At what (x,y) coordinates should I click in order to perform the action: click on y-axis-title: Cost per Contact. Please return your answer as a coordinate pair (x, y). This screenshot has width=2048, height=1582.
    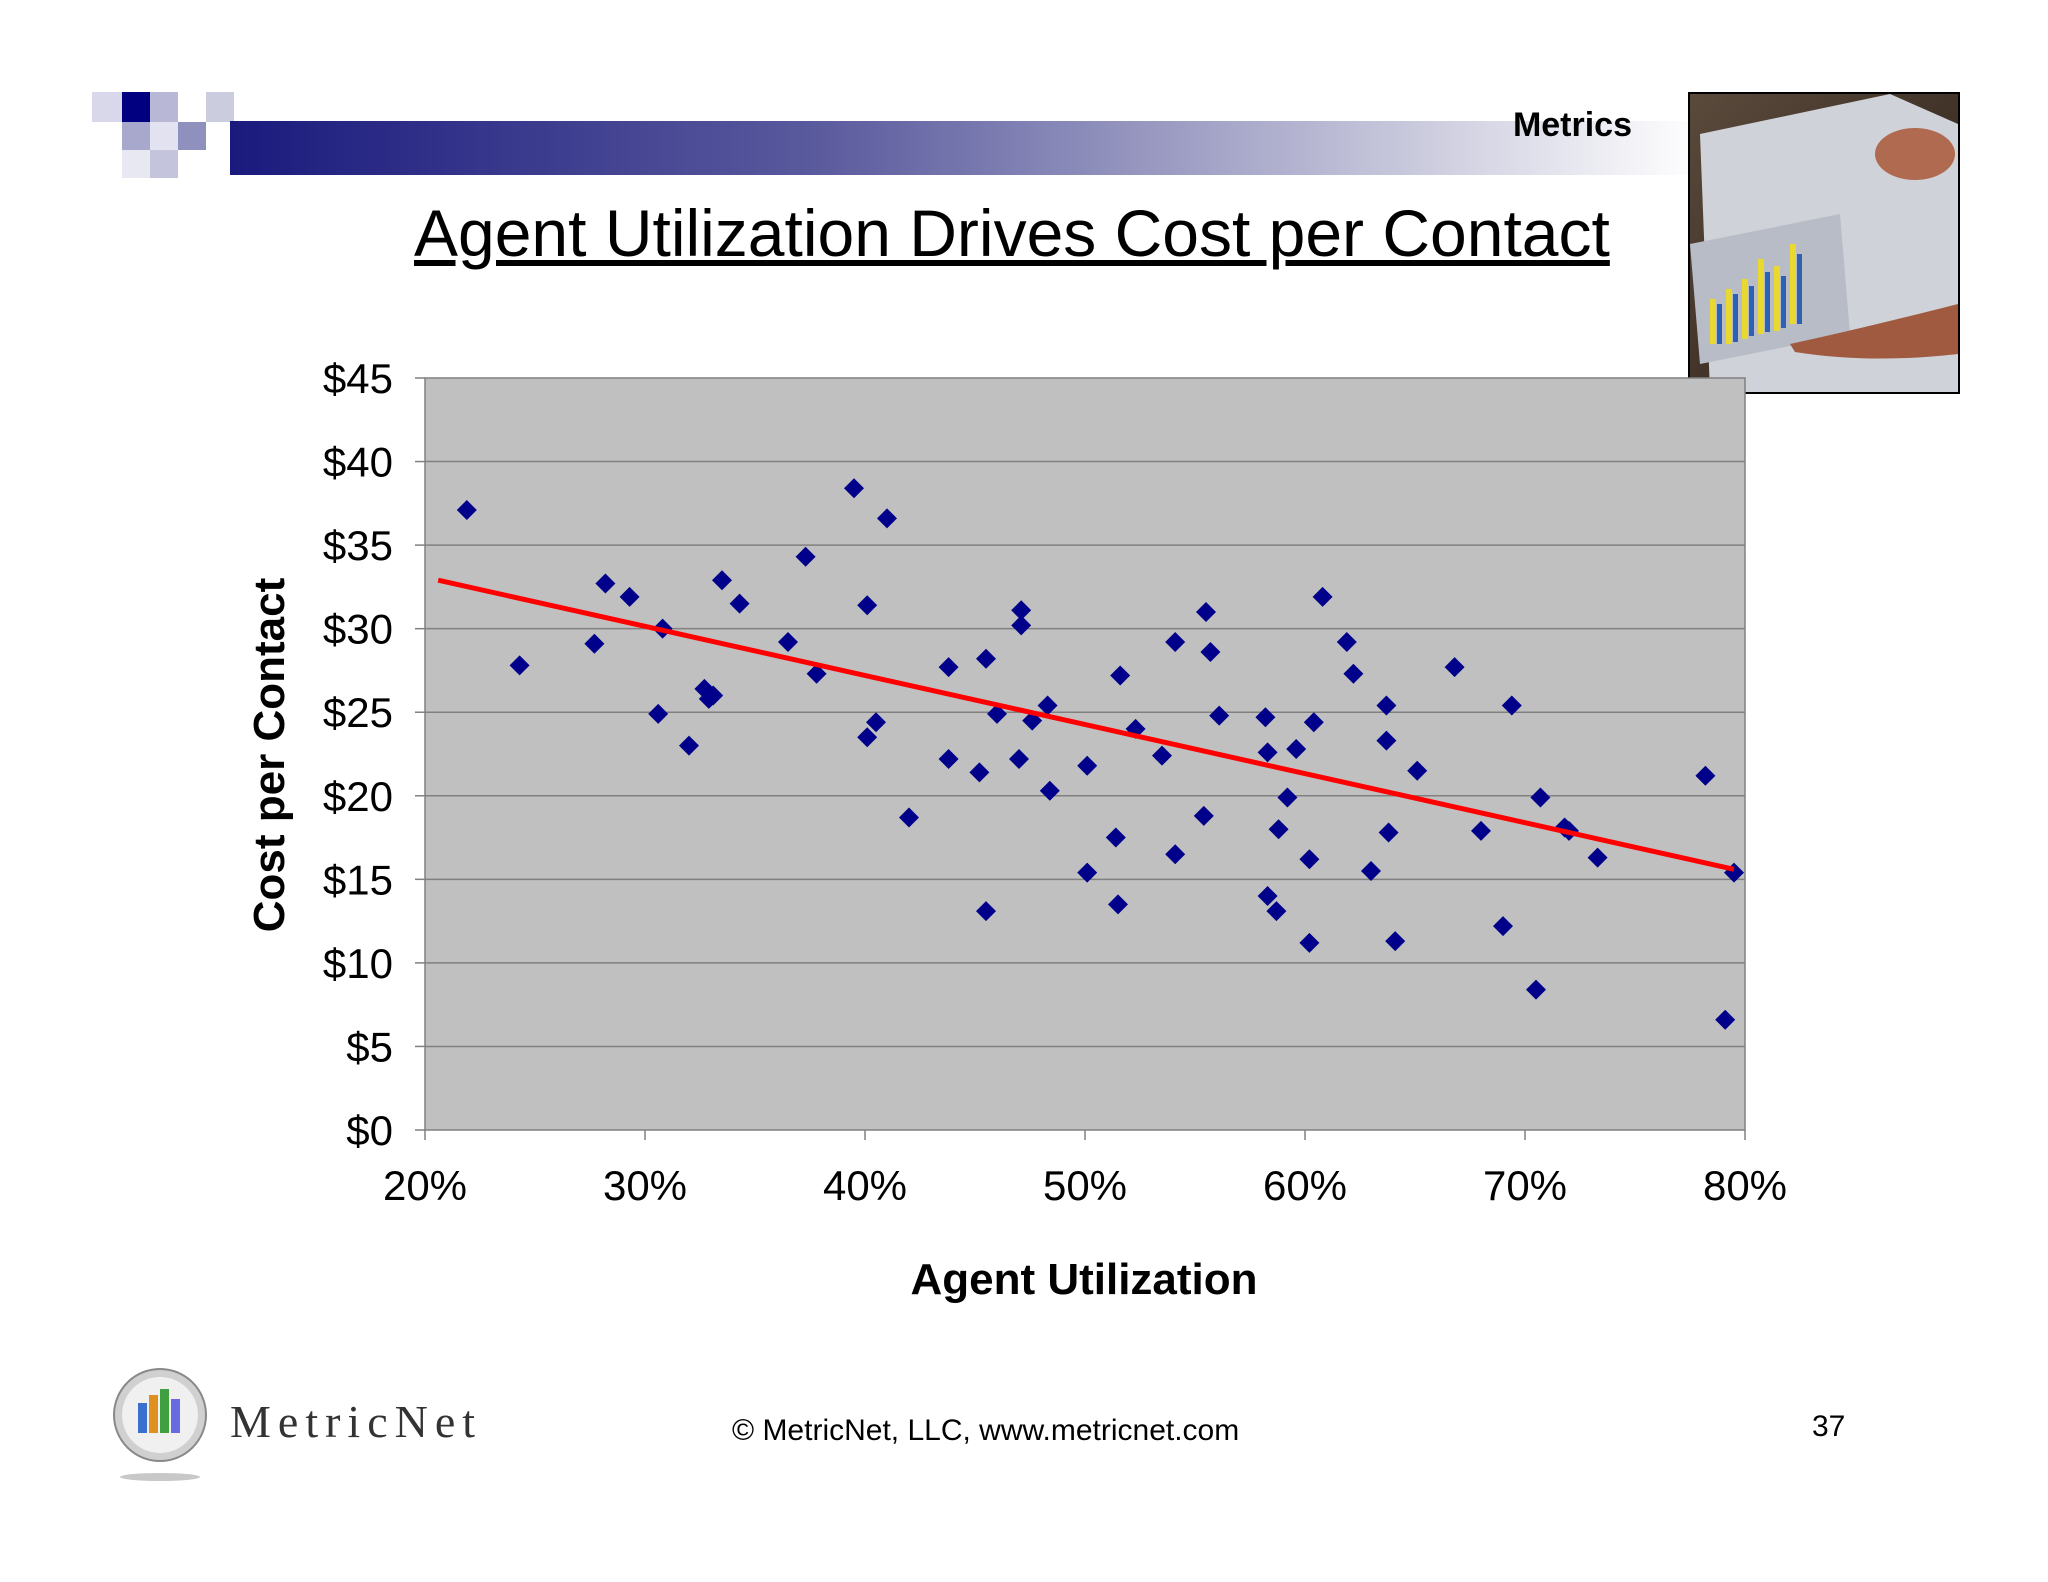
    Looking at the image, I should click on (269, 755).